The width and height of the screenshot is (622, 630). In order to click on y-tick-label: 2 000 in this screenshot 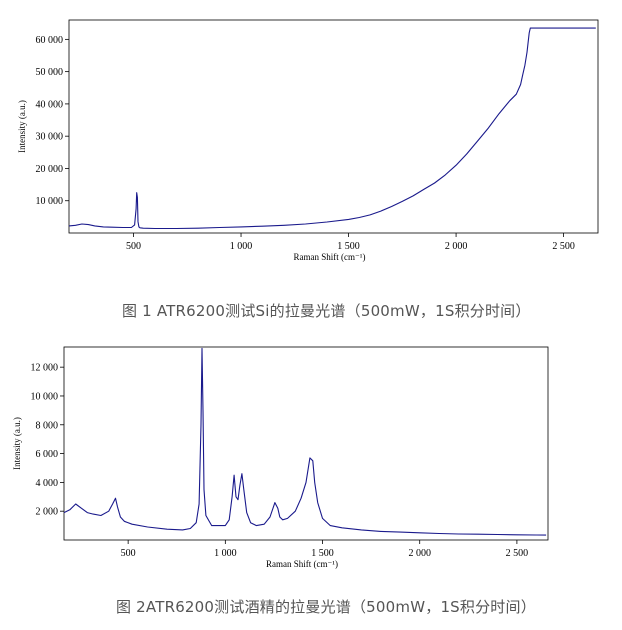, I will do `click(47, 512)`.